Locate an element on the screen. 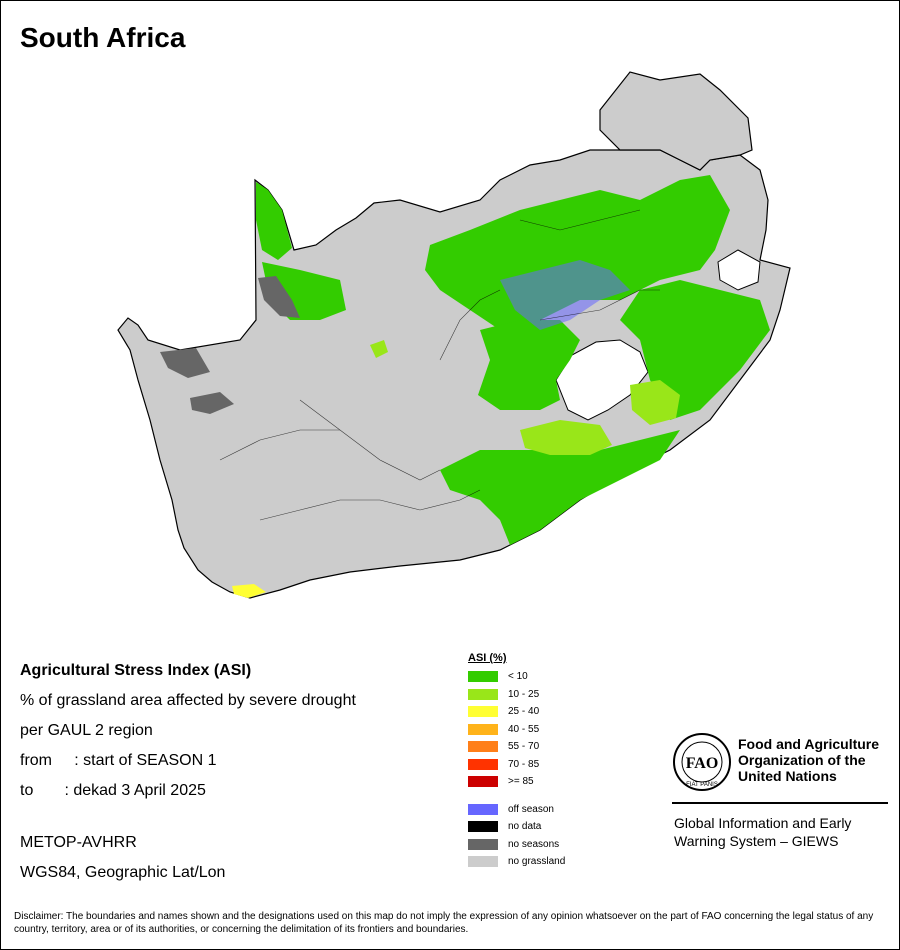  info-heading: Agricultural Stress Index (ASI) is located at coordinates (136, 670).